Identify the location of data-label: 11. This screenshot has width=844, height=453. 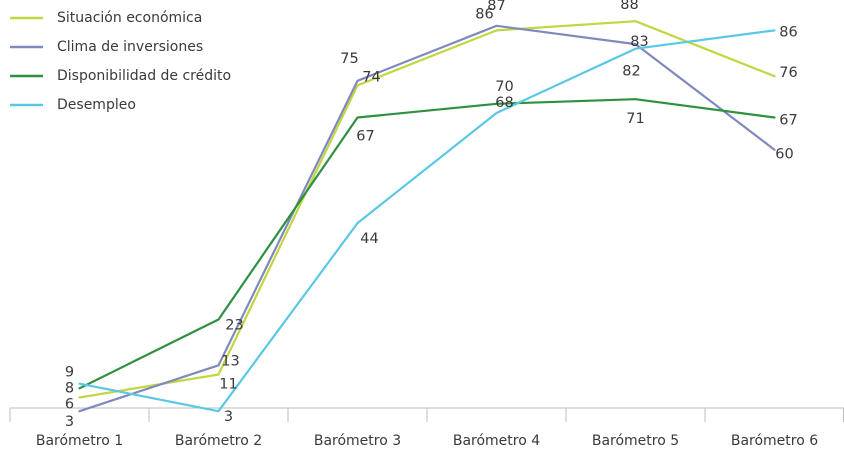
(228, 385).